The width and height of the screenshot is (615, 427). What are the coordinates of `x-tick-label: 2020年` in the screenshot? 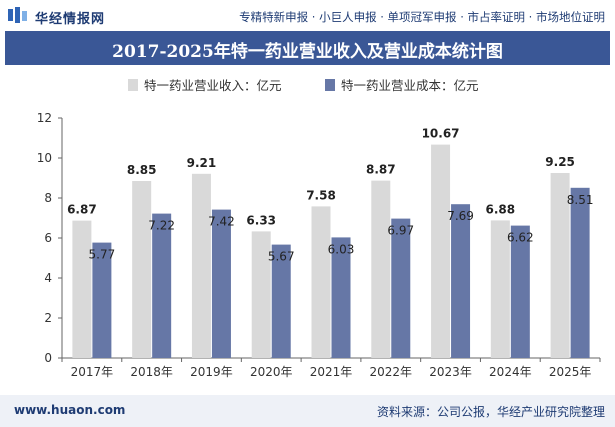 It's located at (271, 372).